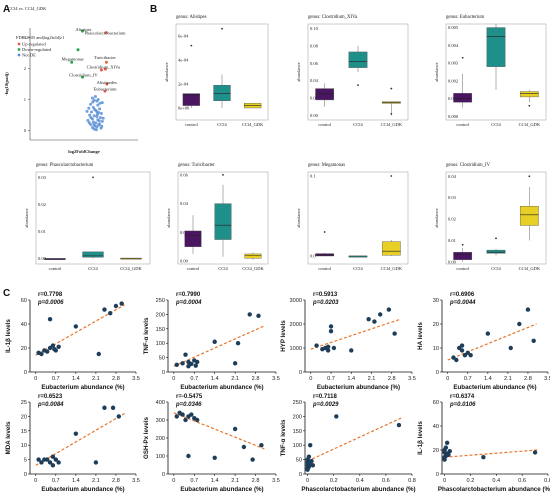  Describe the element at coordinates (76, 379) in the screenshot. I see `scatter-x-tick-label: 1.4` at that location.